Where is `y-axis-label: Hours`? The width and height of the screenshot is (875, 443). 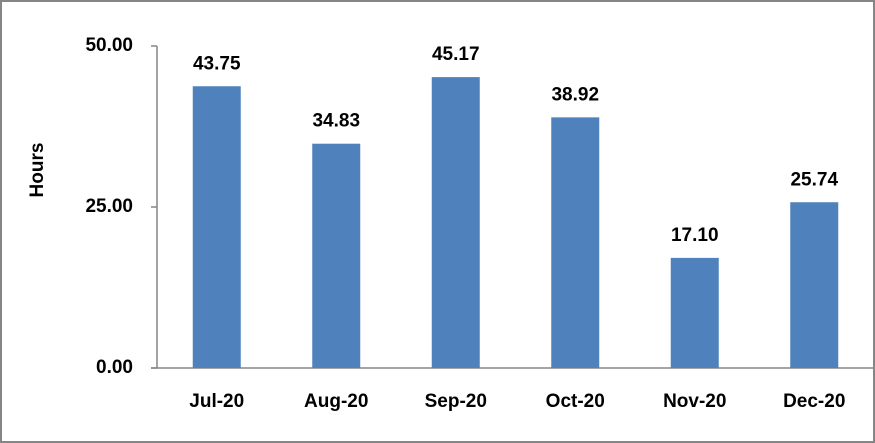 y-axis-label: Hours is located at coordinates (37, 170).